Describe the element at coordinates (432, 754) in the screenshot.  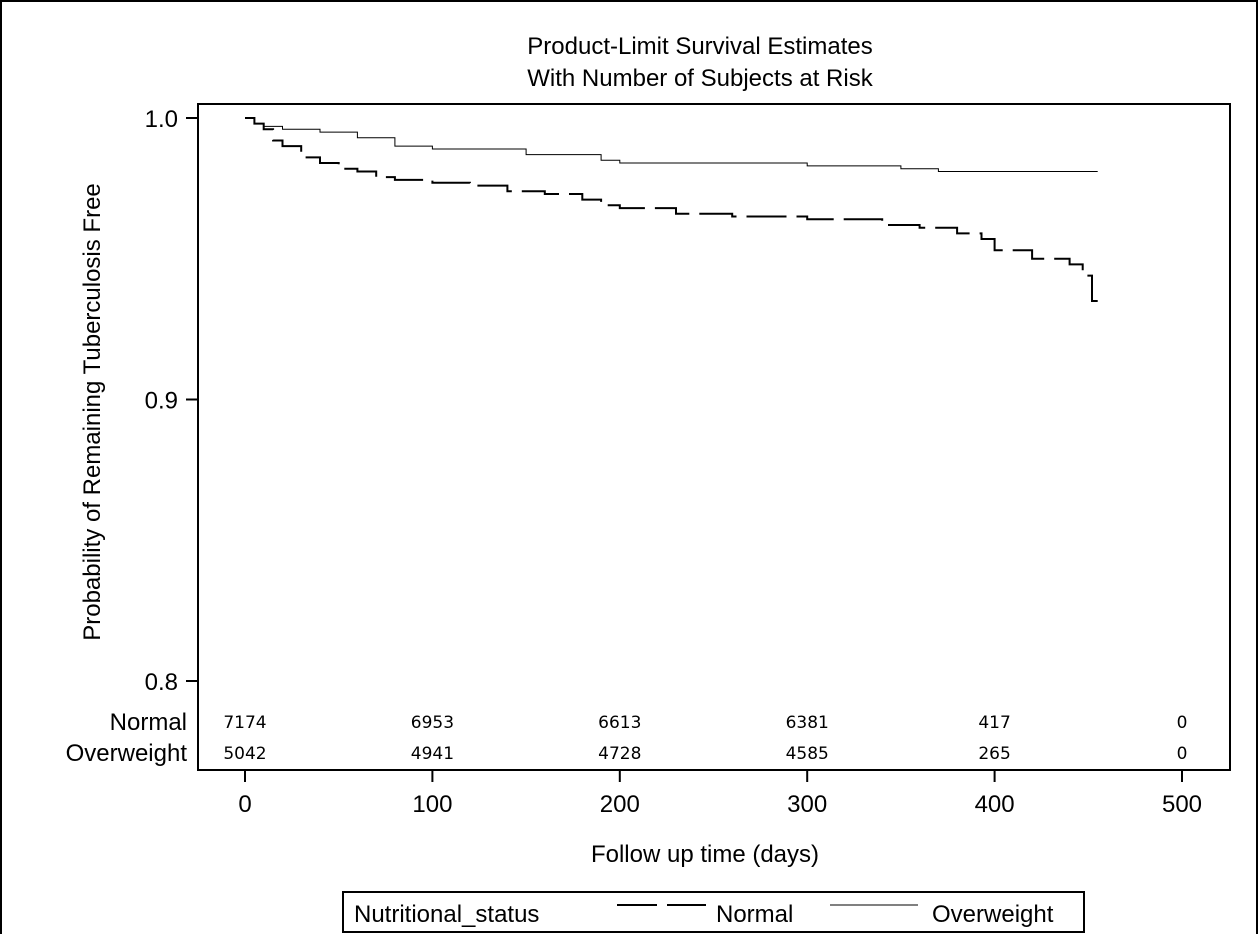
I see `at-risk-count: 4941` at that location.